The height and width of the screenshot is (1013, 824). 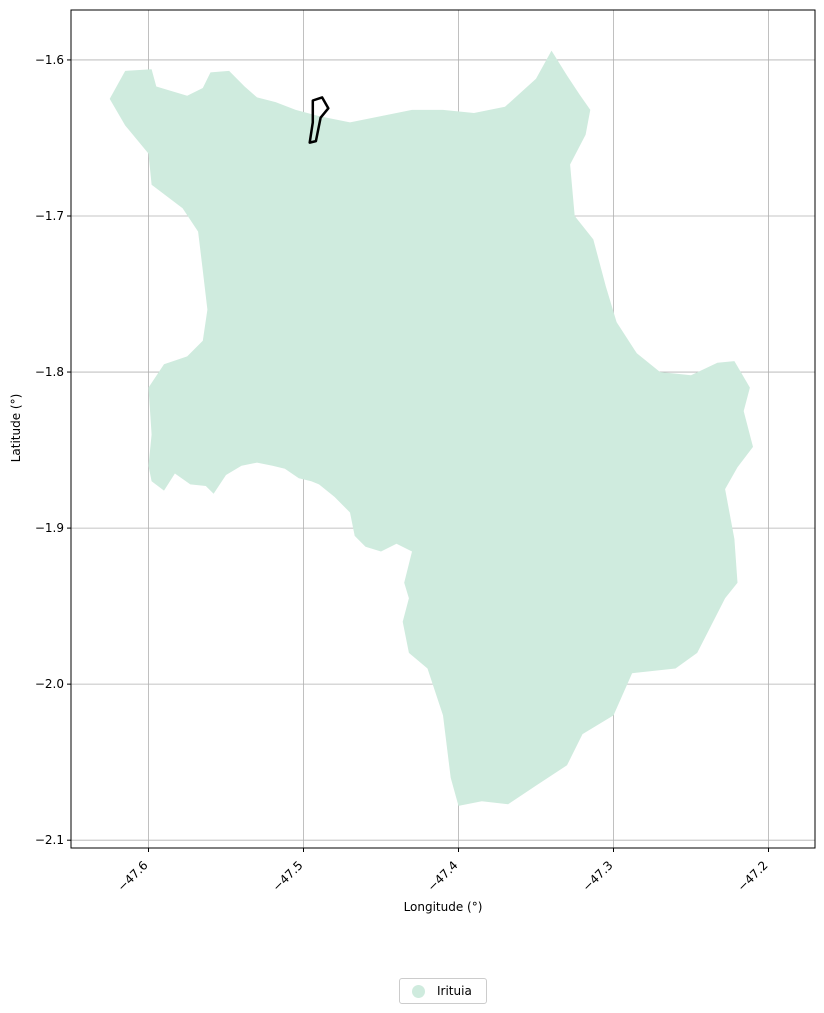 I want to click on outlined-region, so click(x=319, y=120).